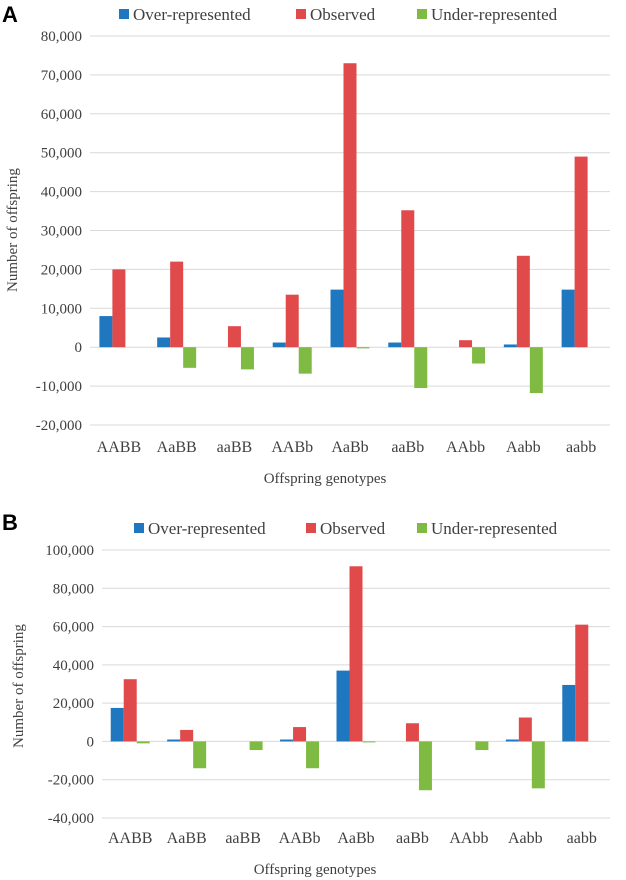 The height and width of the screenshot is (880, 626). Describe the element at coordinates (279, 345) in the screenshot. I see `bar-a-over-AABb` at that location.